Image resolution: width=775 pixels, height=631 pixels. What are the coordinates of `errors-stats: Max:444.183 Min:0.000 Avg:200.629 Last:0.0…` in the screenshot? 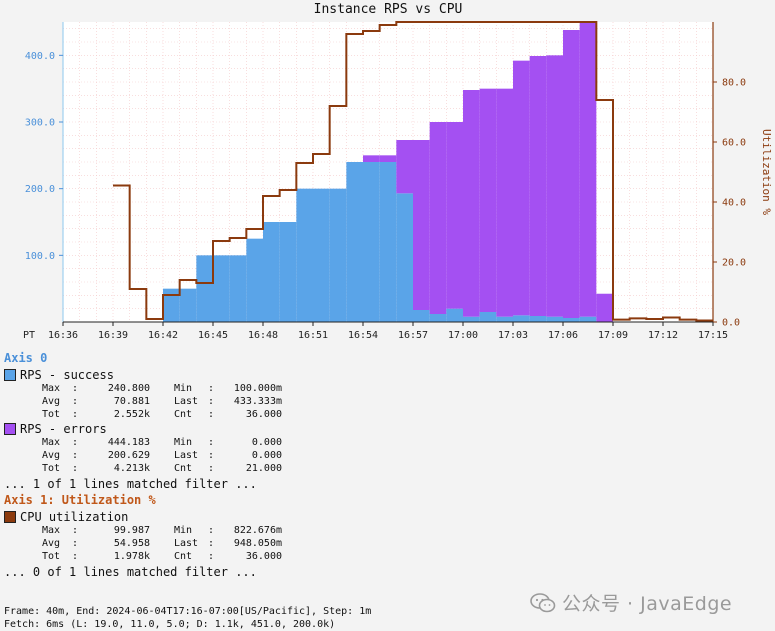 It's located at (162, 455).